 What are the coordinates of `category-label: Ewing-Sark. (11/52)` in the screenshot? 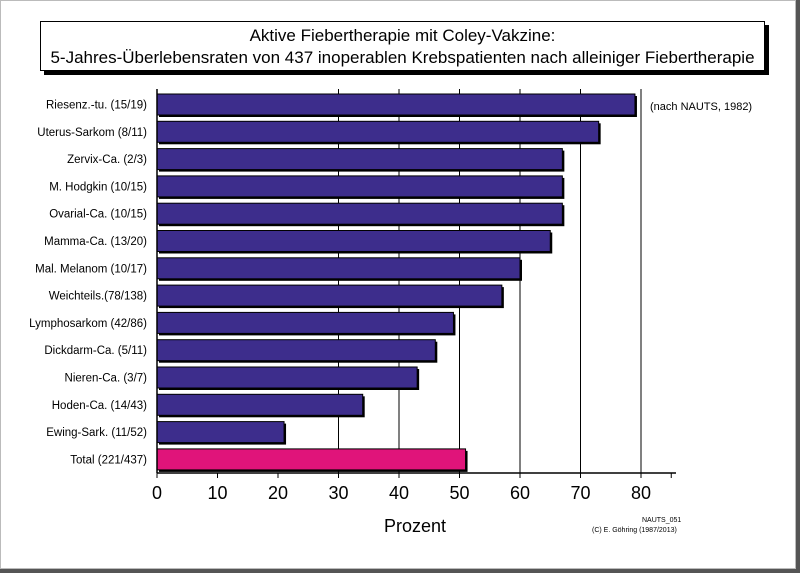 It's located at (96, 433).